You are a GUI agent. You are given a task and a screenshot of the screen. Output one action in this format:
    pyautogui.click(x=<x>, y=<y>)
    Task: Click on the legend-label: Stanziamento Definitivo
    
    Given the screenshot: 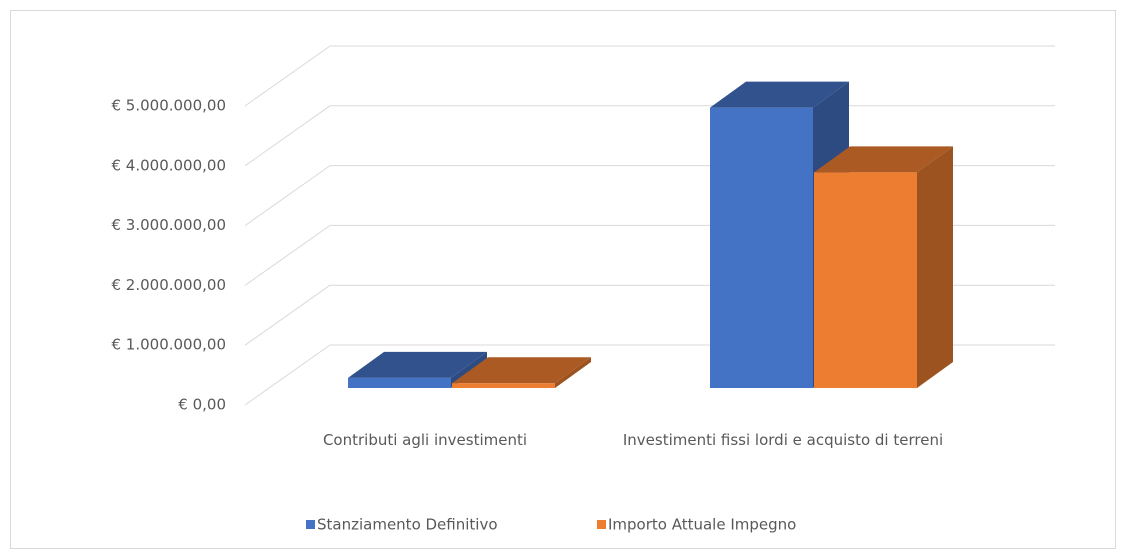 What is the action you would take?
    pyautogui.click(x=407, y=525)
    